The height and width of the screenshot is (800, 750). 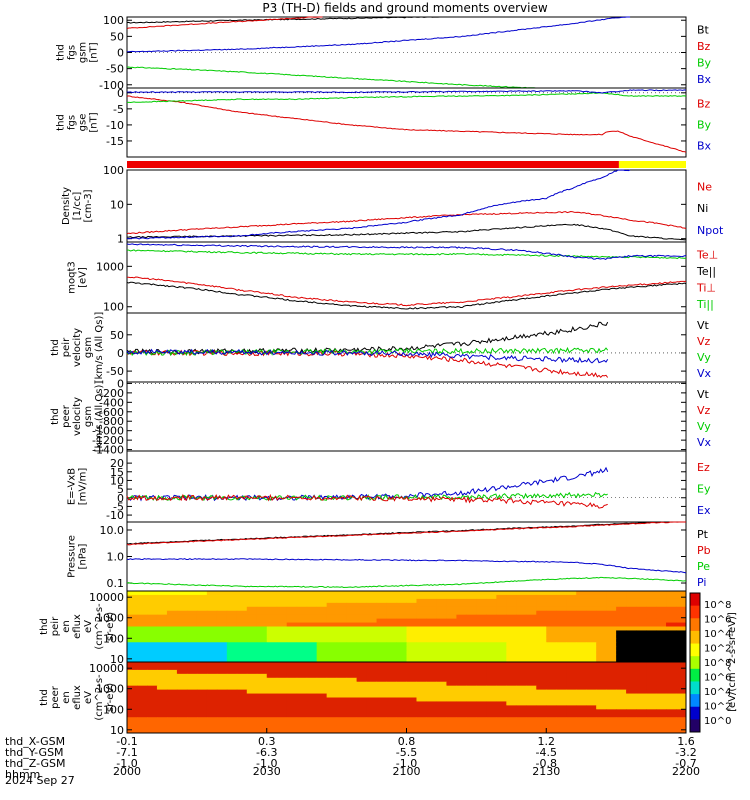 What do you see at coordinates (111, 421) in the screenshot?
I see `peer_velocity-tick-label: -800` at bounding box center [111, 421].